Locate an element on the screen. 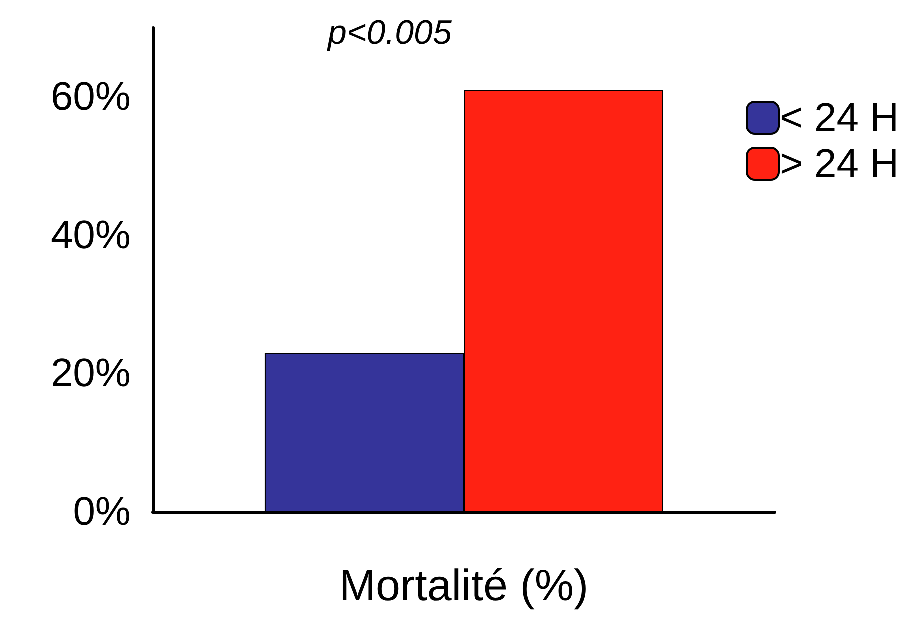 The image size is (922, 621). y-tick-label: 20% is located at coordinates (90, 374).